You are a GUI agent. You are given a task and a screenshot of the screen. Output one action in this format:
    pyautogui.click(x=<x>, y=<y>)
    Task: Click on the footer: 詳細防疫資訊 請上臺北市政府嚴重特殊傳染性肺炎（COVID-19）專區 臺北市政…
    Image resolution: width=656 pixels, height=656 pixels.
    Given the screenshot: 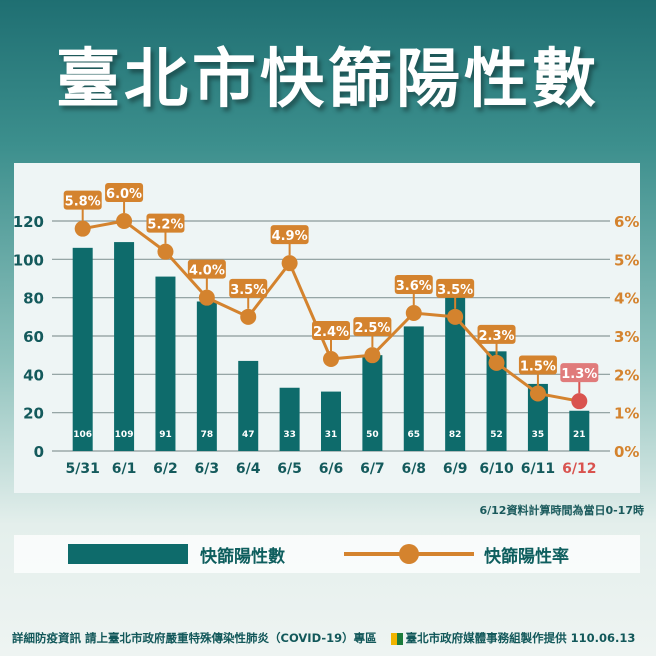 What is the action you would take?
    pyautogui.click(x=323, y=638)
    